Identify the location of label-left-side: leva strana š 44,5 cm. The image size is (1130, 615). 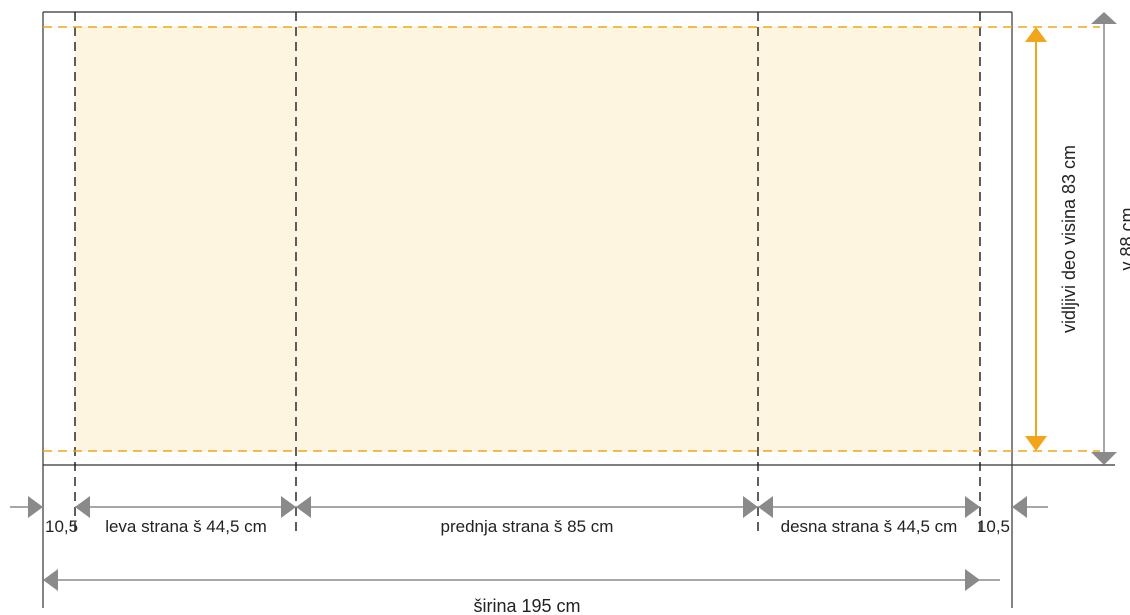
(186, 526).